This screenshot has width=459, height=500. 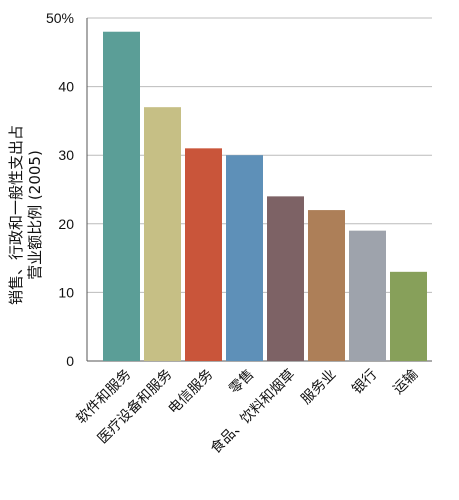 I want to click on x-tick-label: 服务业, so click(x=318, y=387).